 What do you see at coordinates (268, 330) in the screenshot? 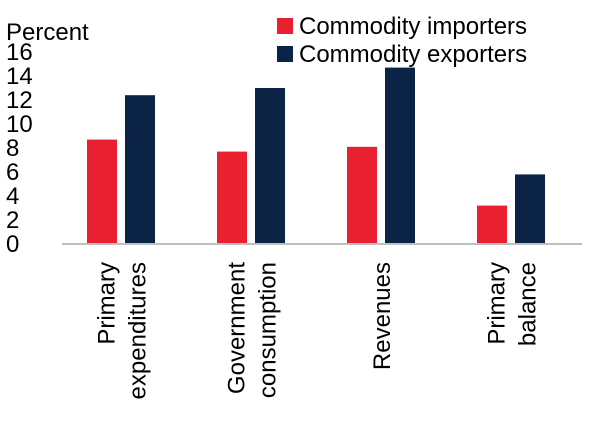
I see `x-tick-label: consumption` at bounding box center [268, 330].